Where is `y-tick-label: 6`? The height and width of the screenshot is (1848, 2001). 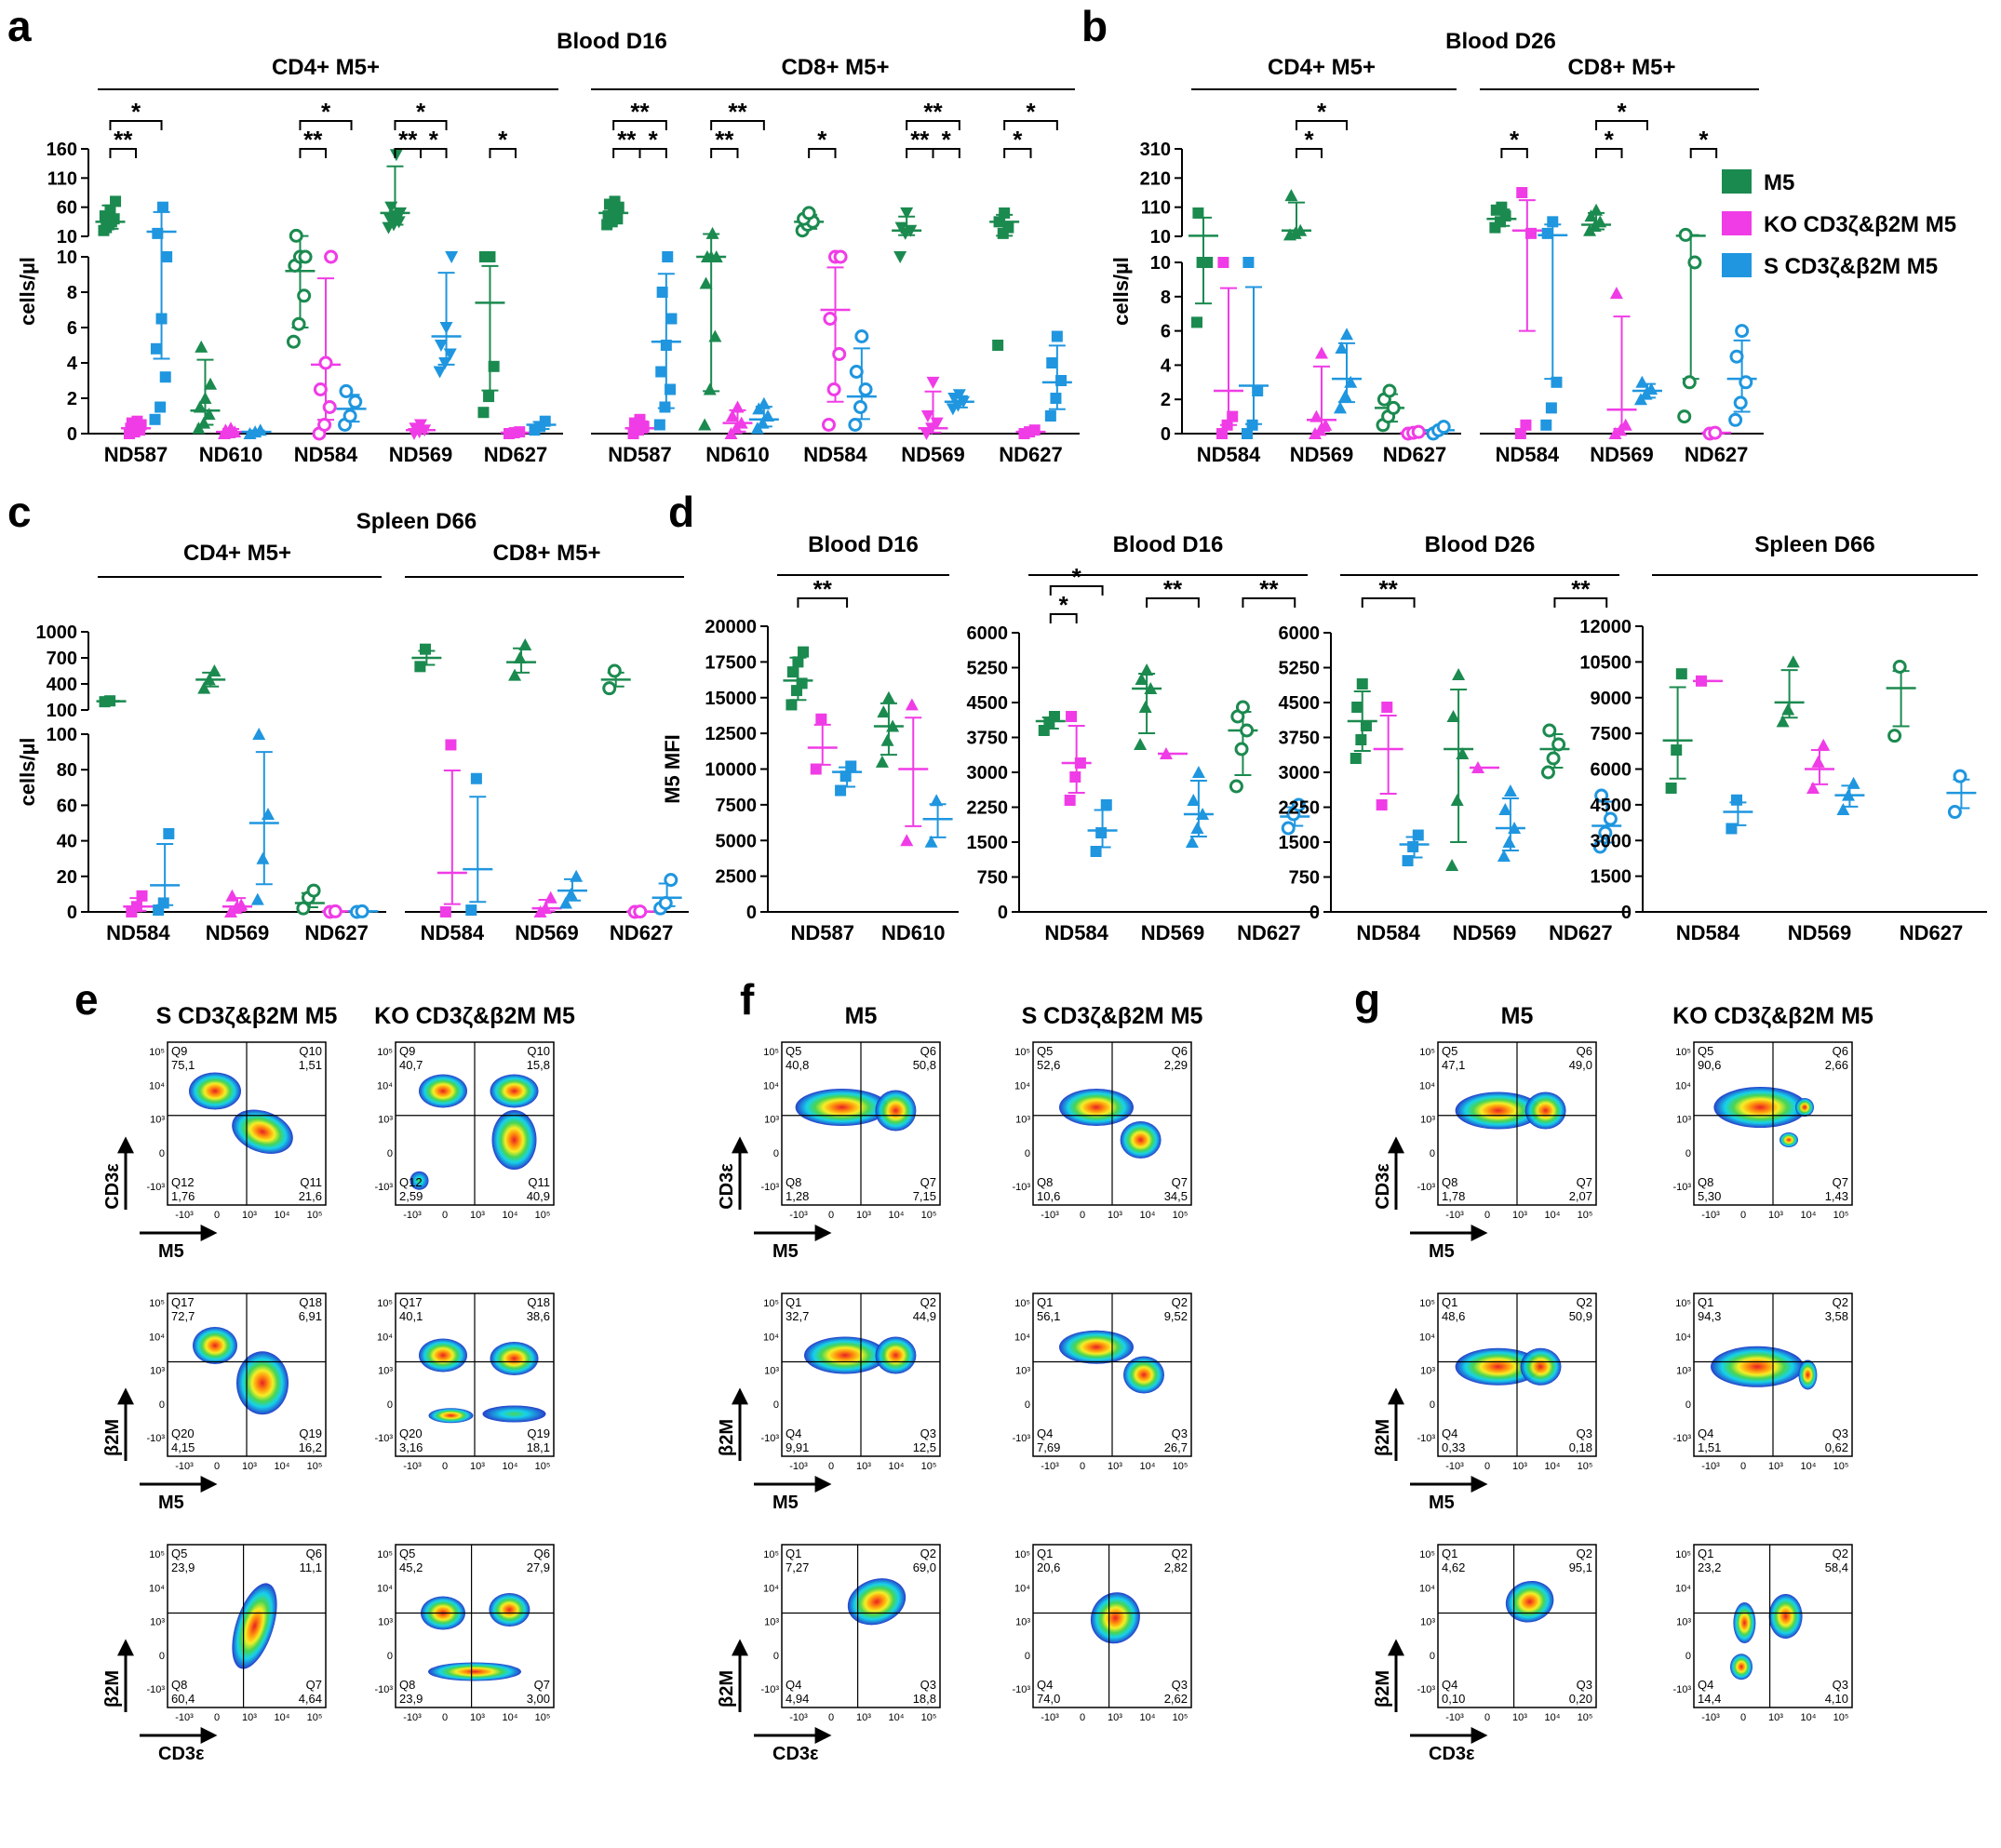 y-tick-label: 6 is located at coordinates (1166, 332).